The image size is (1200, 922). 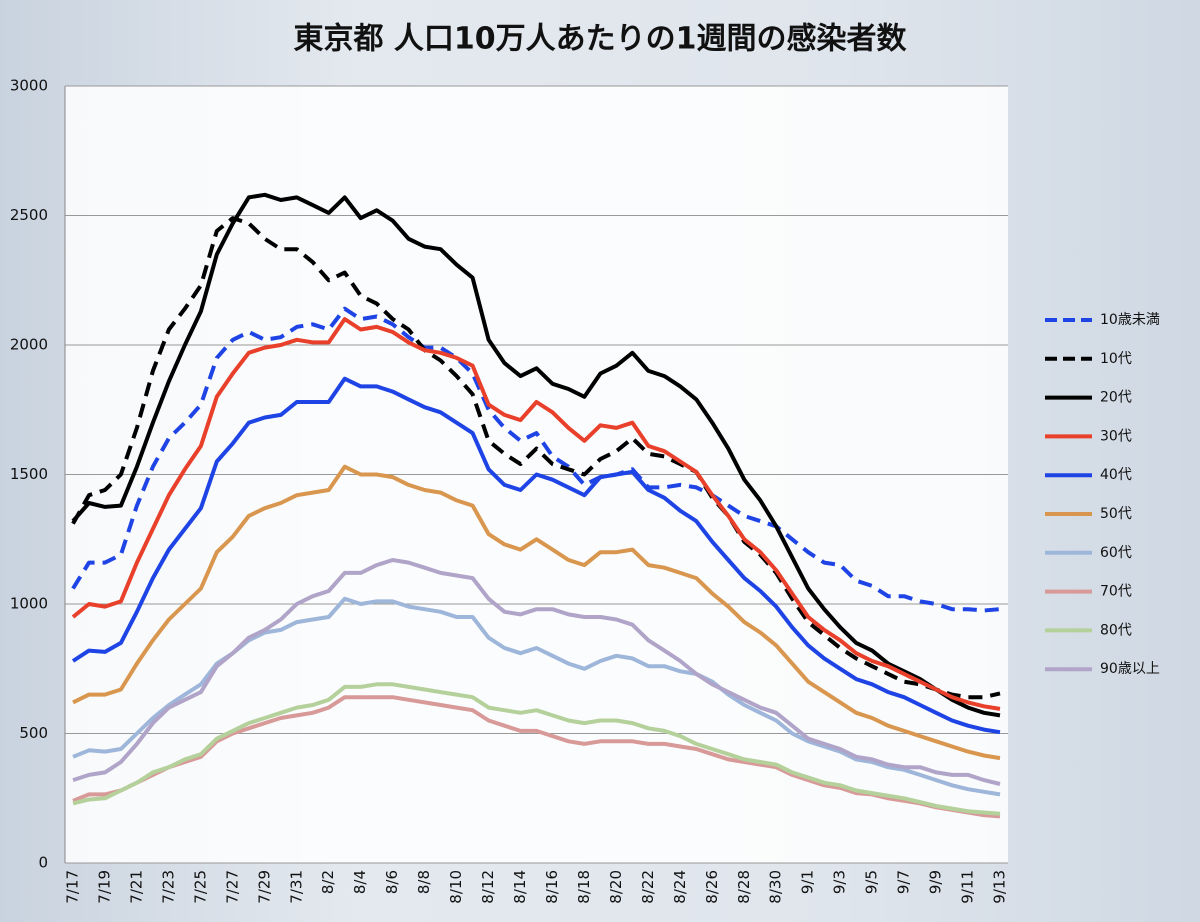 What do you see at coordinates (29, 215) in the screenshot?
I see `y-tick-label: 2500` at bounding box center [29, 215].